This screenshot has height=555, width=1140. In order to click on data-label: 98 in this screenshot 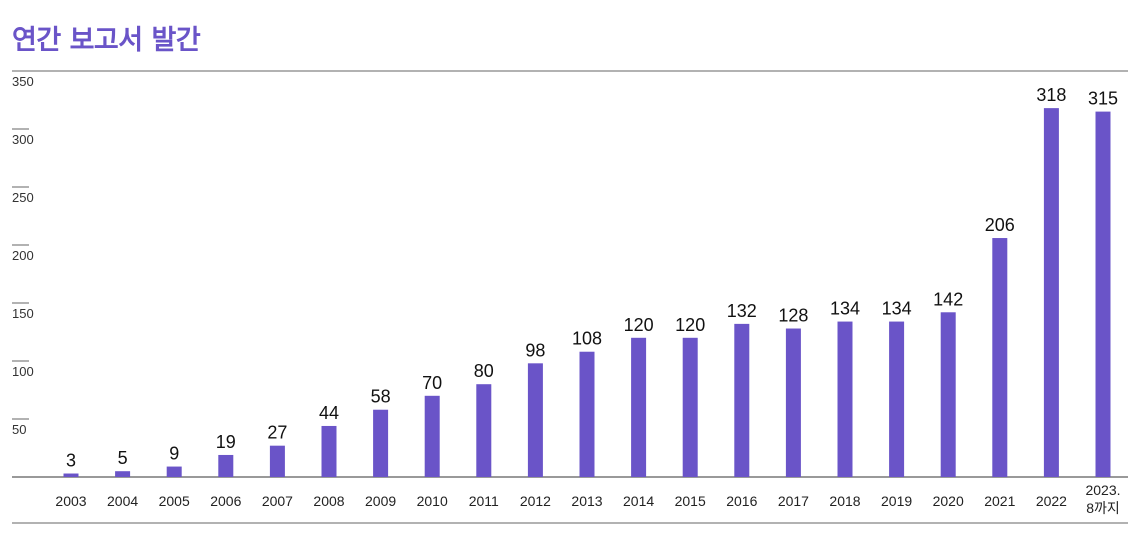, I will do `click(535, 350)`.